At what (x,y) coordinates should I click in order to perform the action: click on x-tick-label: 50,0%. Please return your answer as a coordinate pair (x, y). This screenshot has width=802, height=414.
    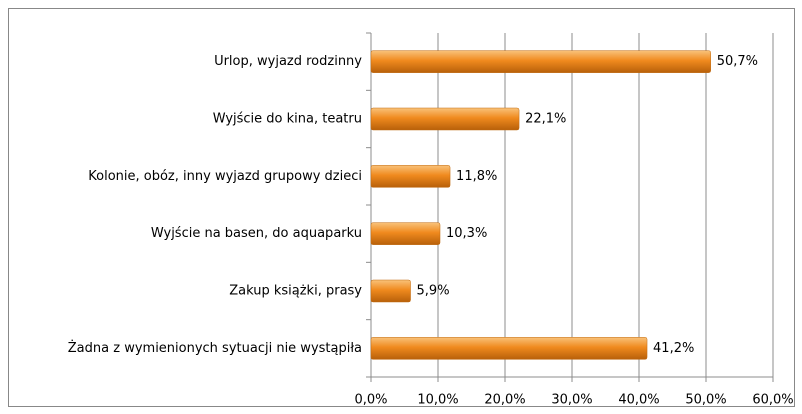
    Looking at the image, I should click on (705, 400).